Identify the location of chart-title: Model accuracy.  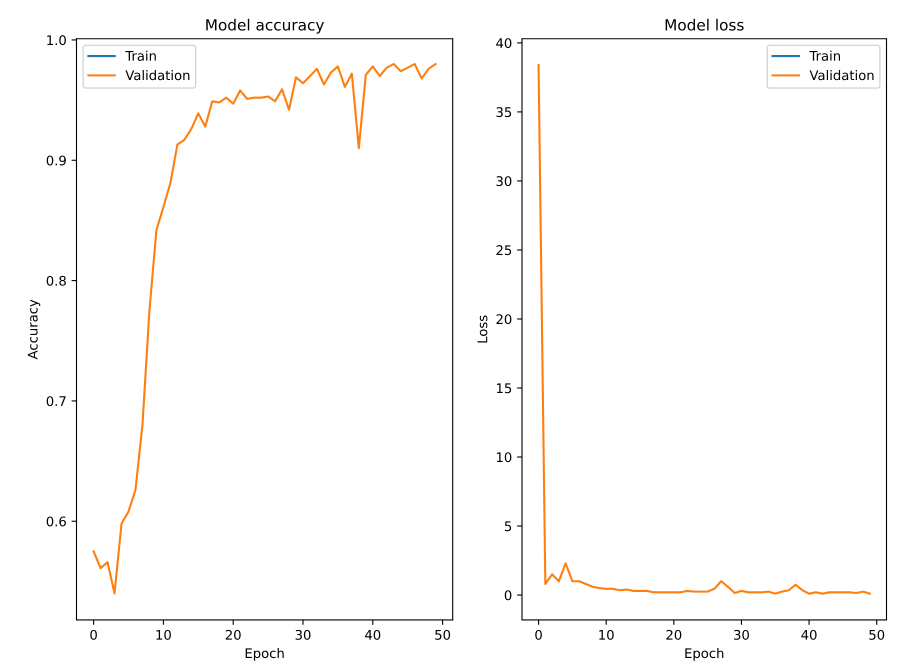
(265, 26).